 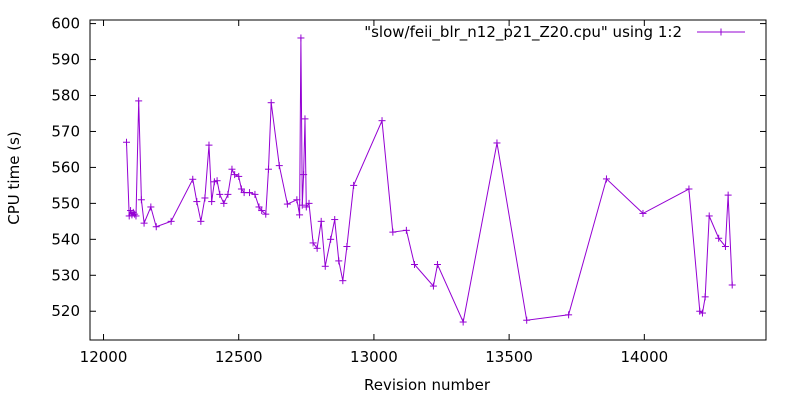 What do you see at coordinates (239, 357) in the screenshot?
I see `x-tick-label: 12500` at bounding box center [239, 357].